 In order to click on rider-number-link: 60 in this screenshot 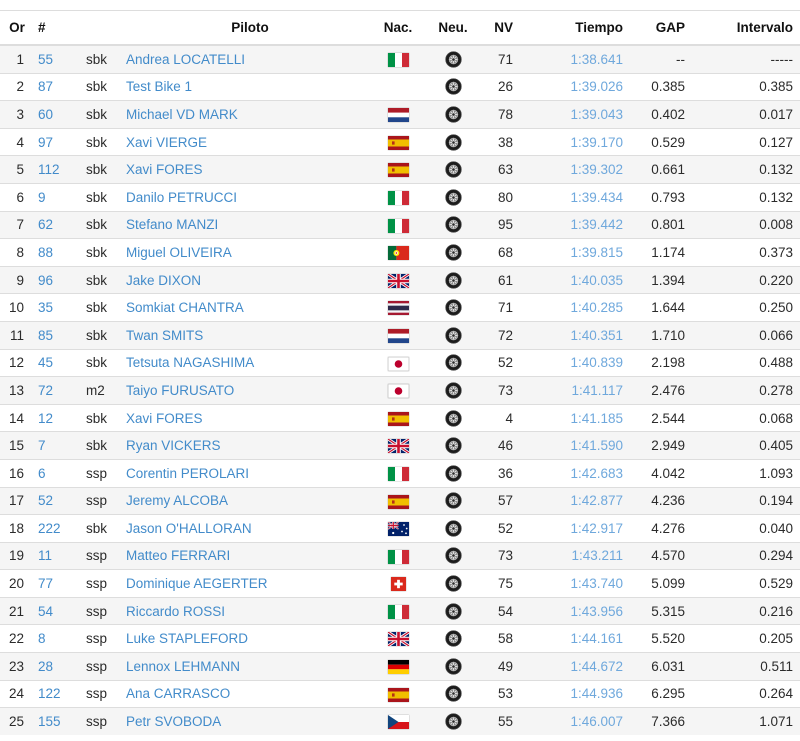, I will do `click(46, 114)`.